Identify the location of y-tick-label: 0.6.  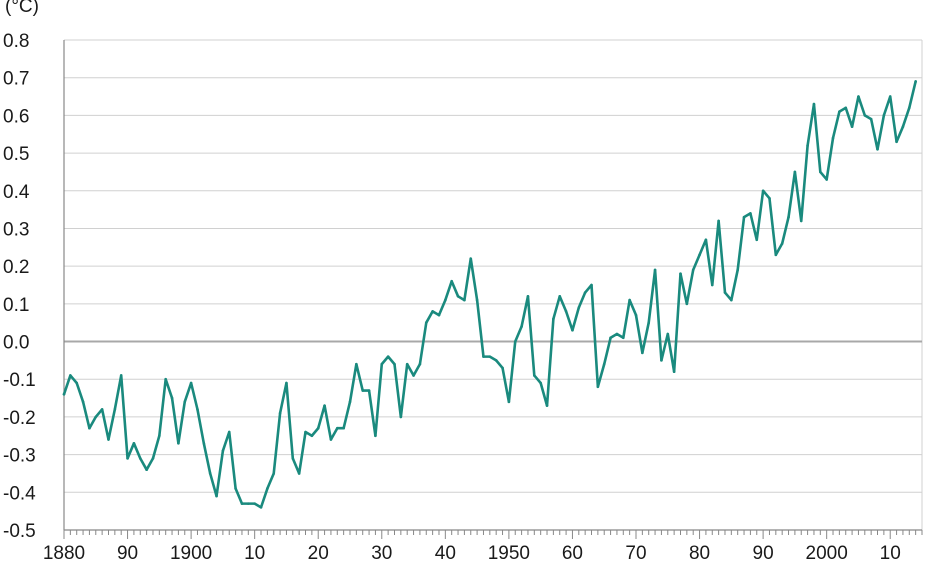
(16, 116).